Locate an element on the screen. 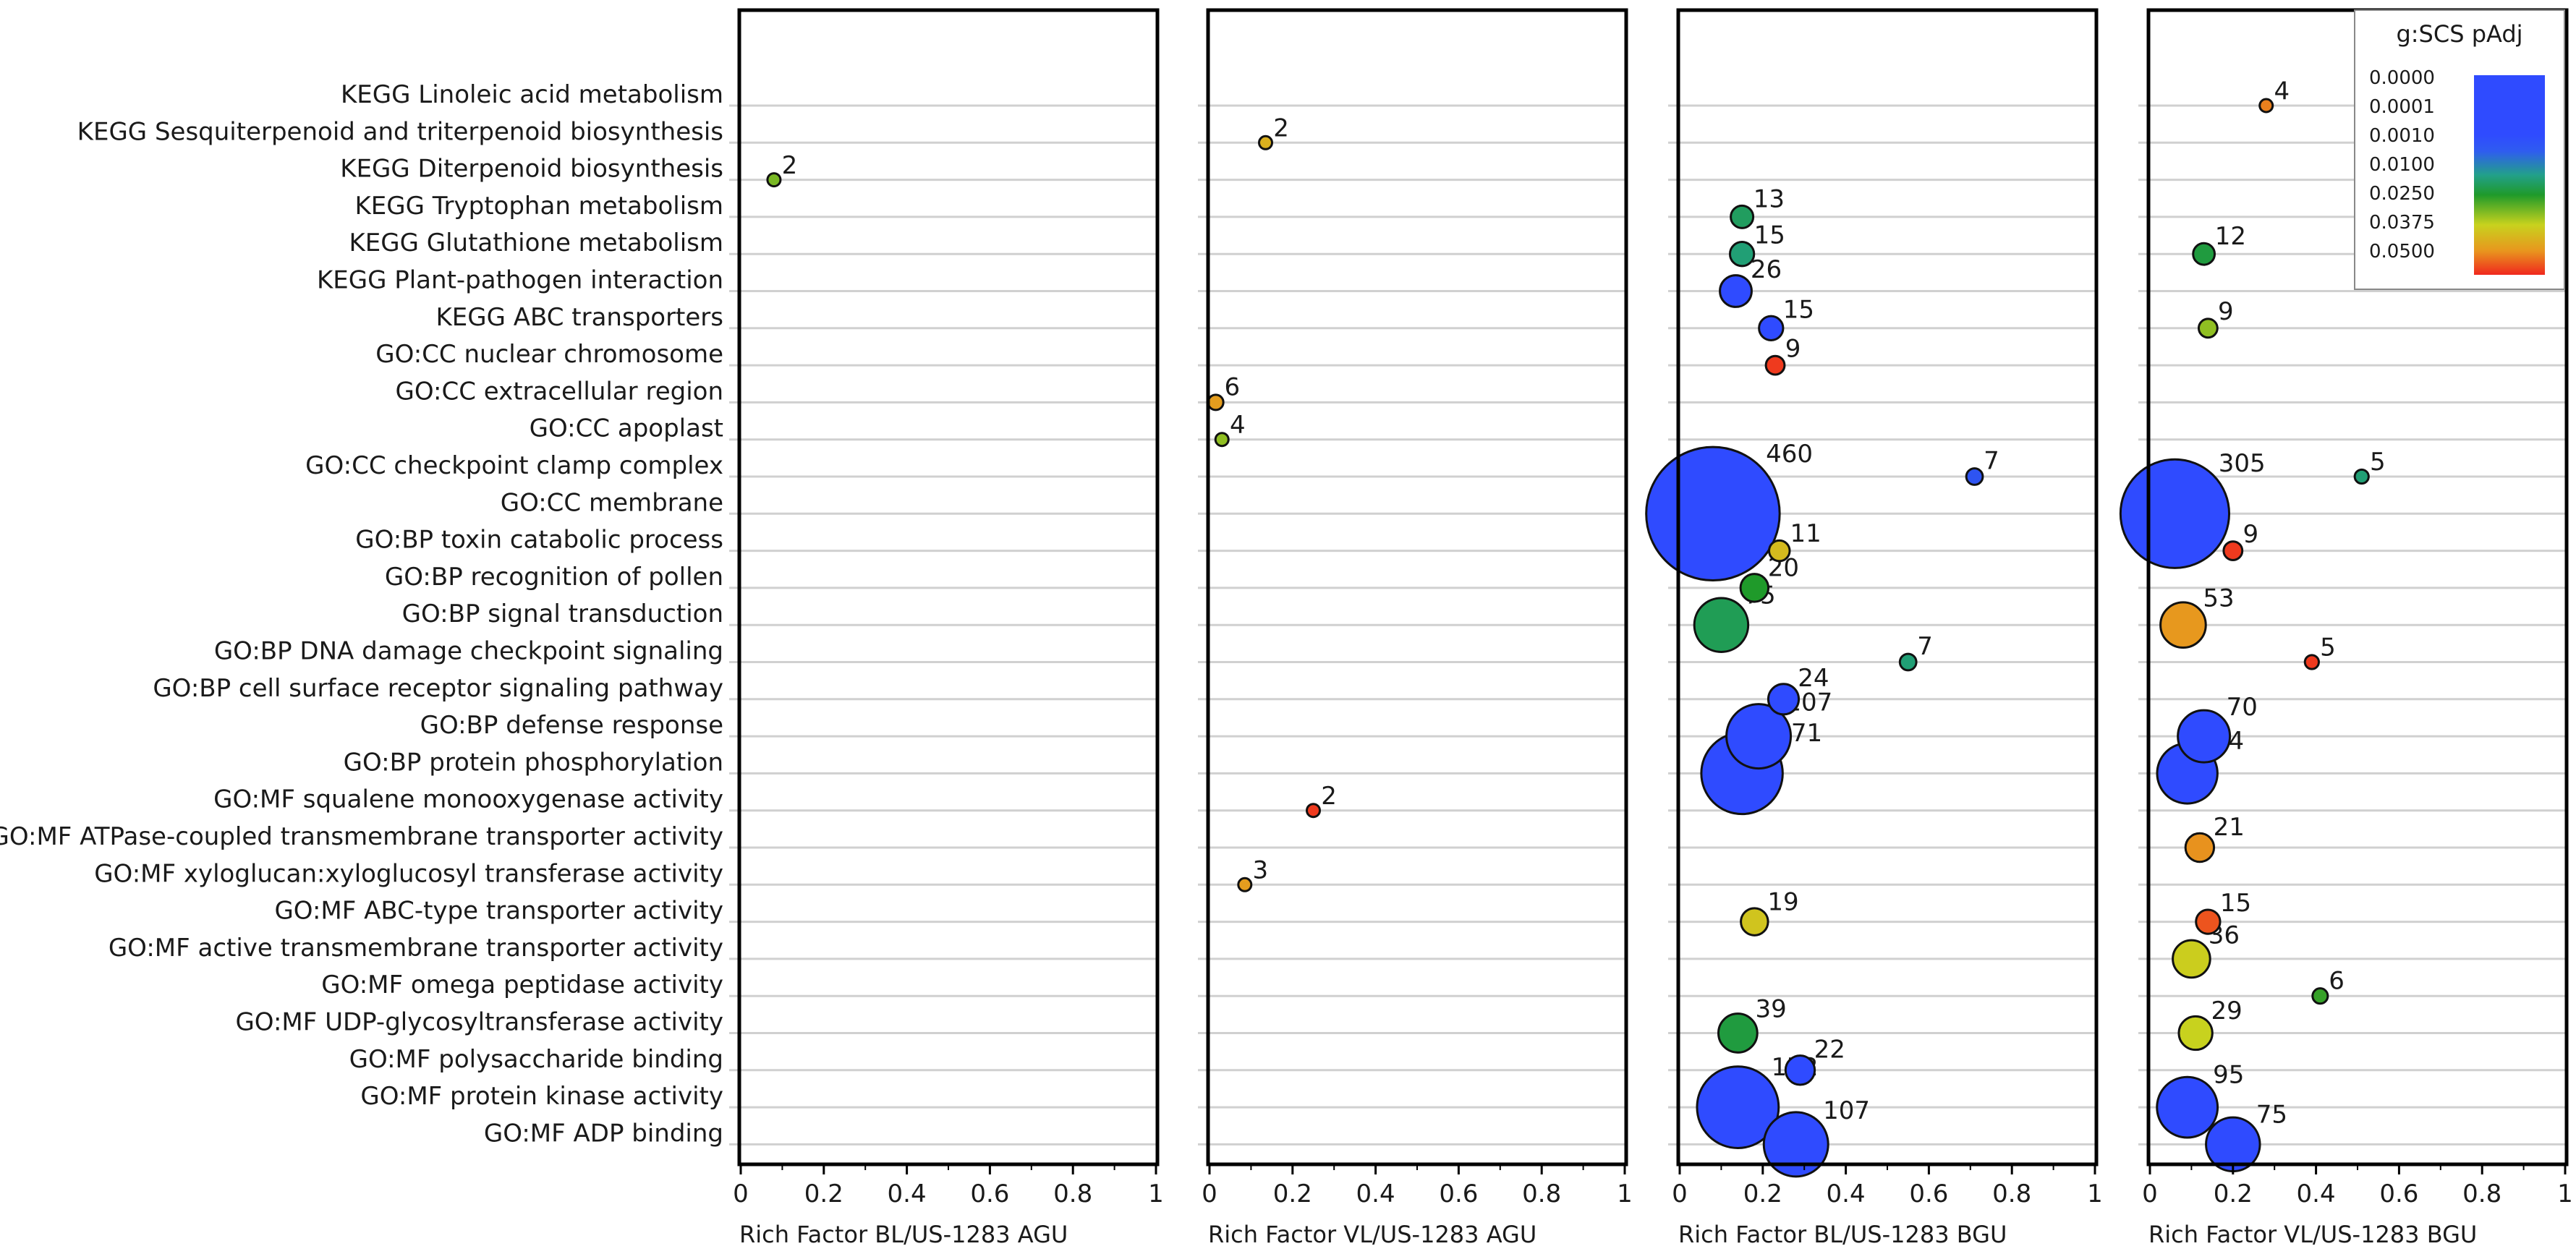 The width and height of the screenshot is (2576, 1254). legend-tick-label: 0.0100 is located at coordinates (2402, 165).